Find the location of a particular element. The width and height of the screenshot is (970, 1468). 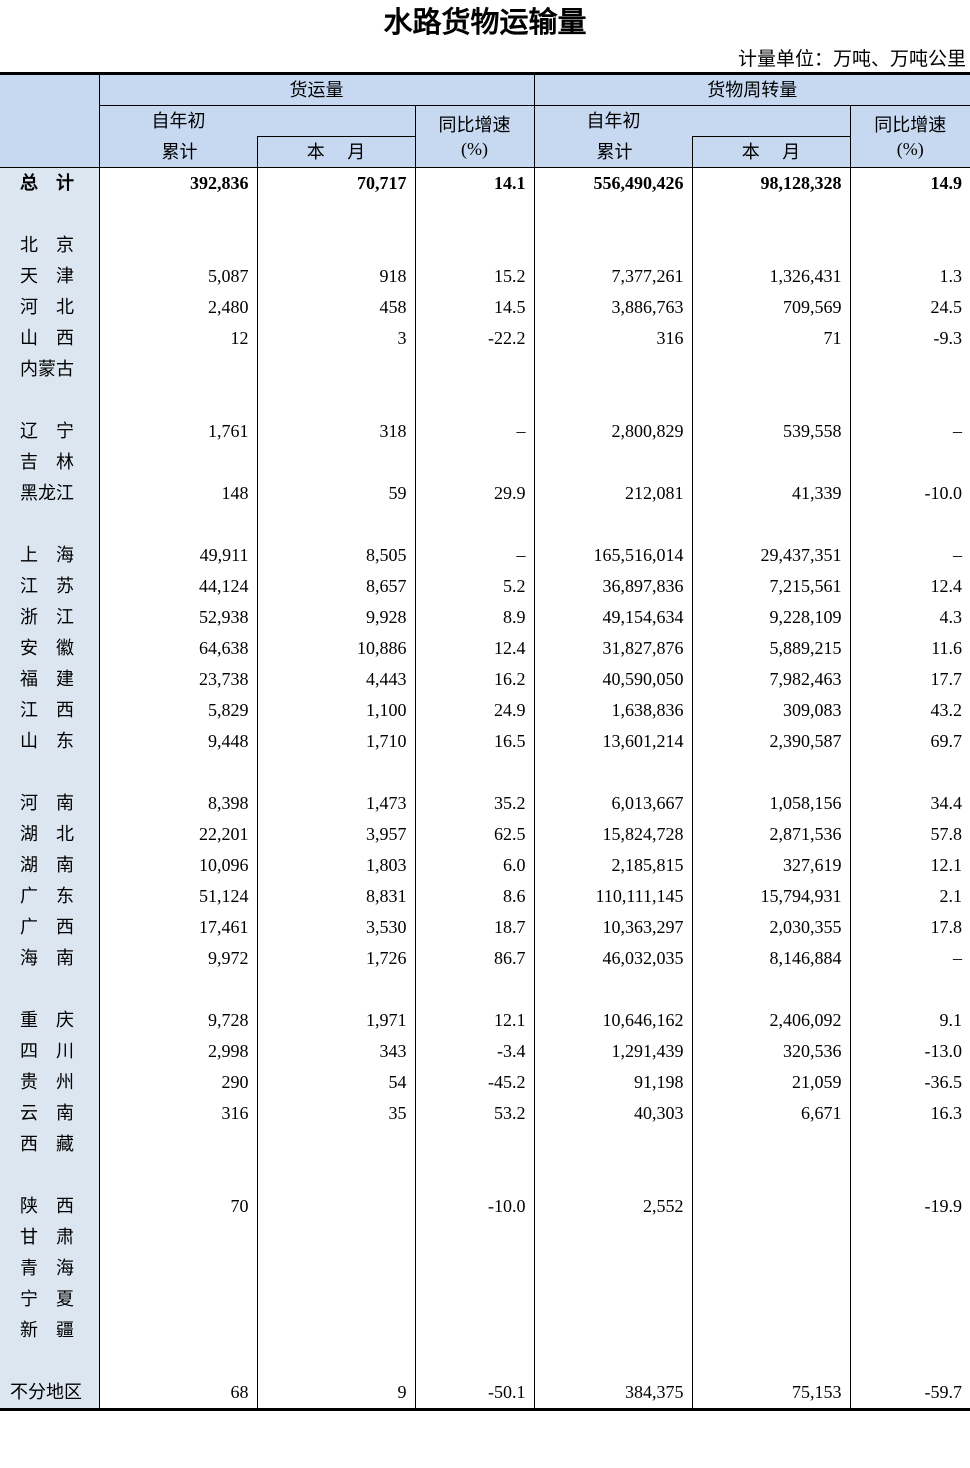

table-cell: 86.7 is located at coordinates (474, 958).